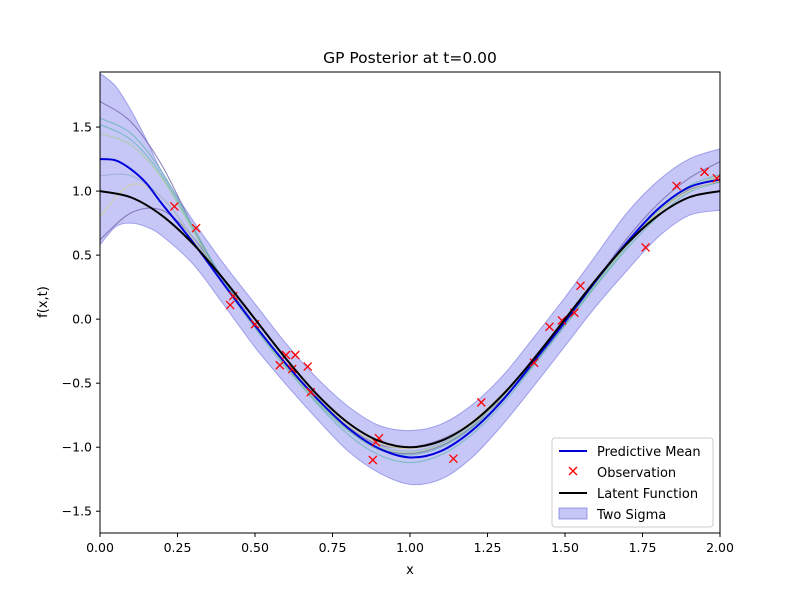 This screenshot has width=800, height=600. I want to click on x-tick-label: 1.75, so click(643, 547).